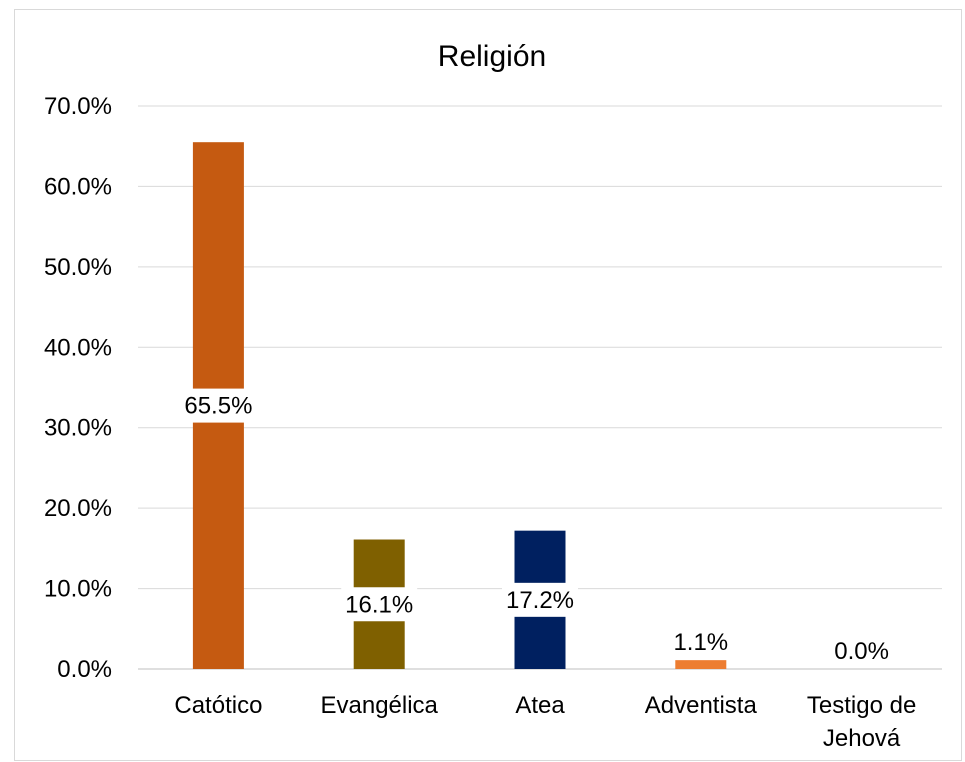  What do you see at coordinates (78, 186) in the screenshot?
I see `y-tick-label: 60.0%` at bounding box center [78, 186].